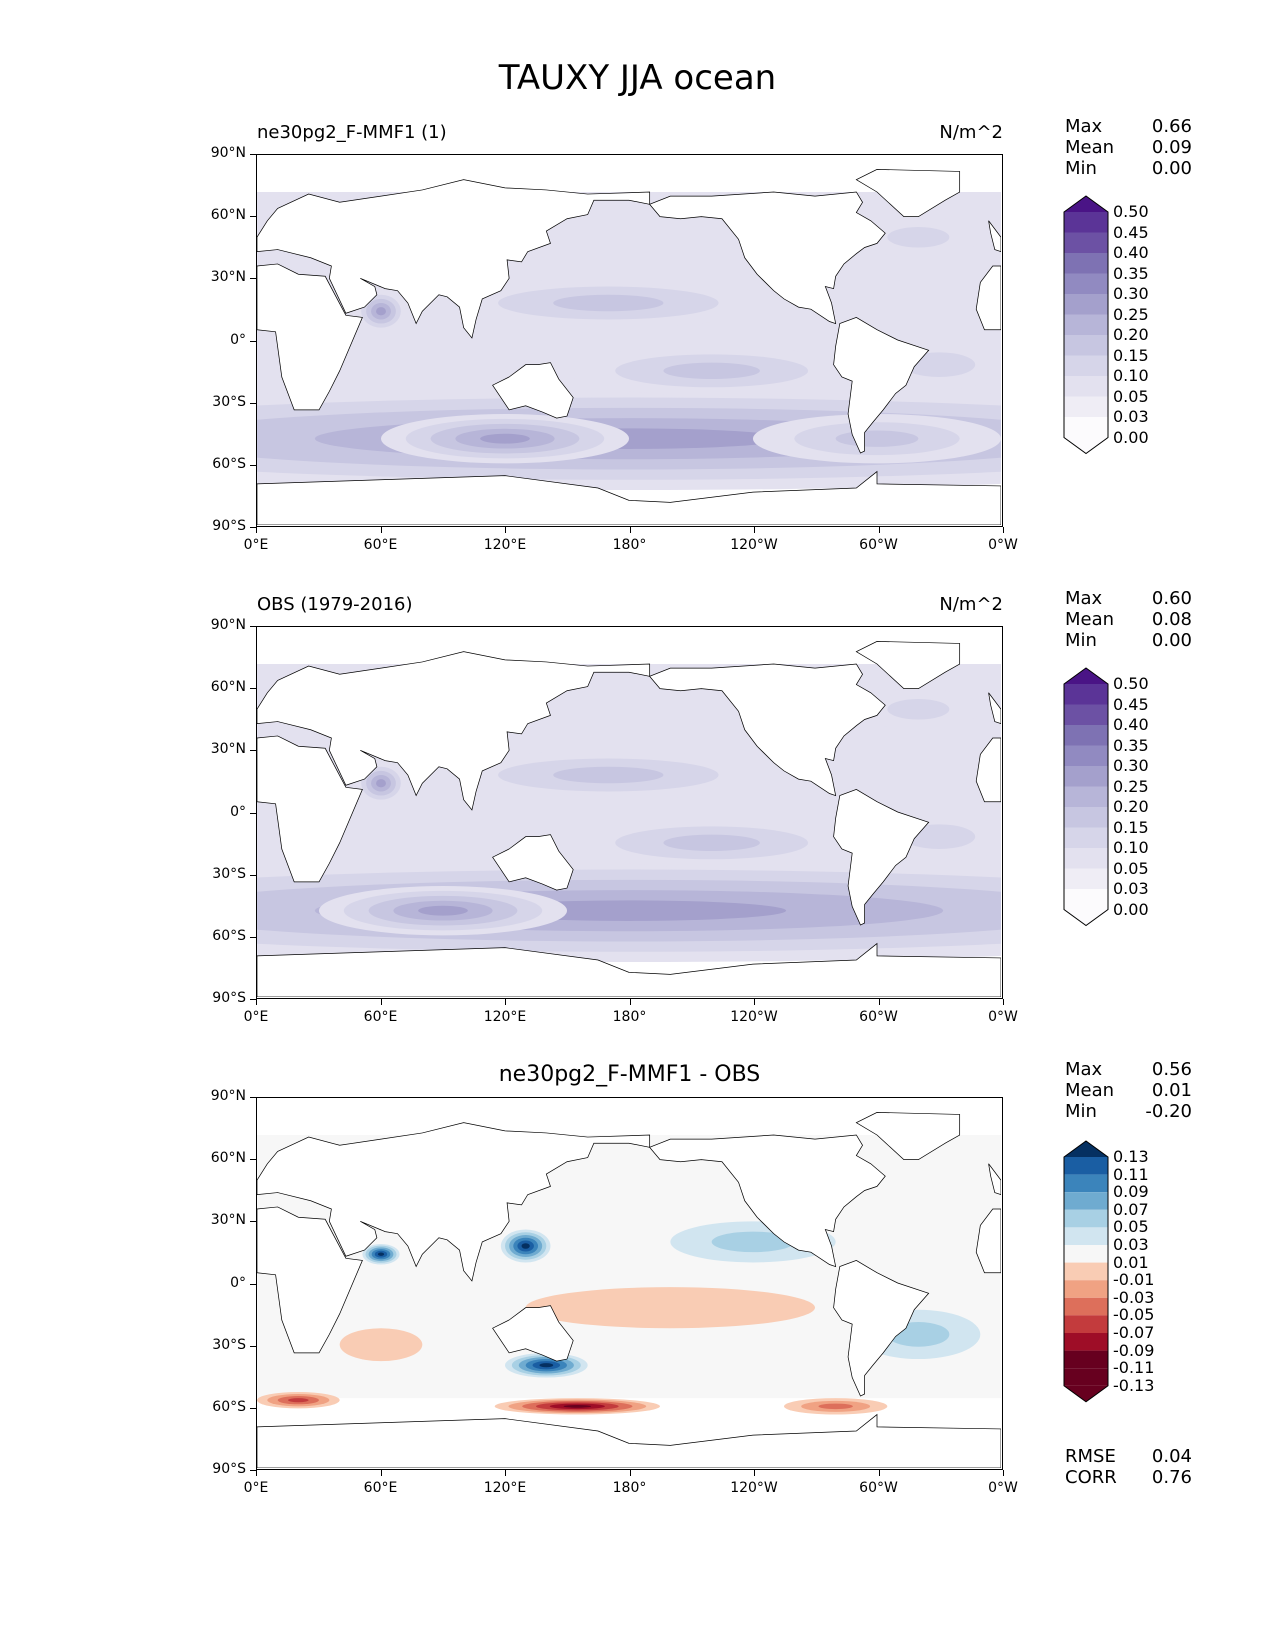  Describe the element at coordinates (1131, 683) in the screenshot. I see `colorbar-tick-label: 0.50` at that location.